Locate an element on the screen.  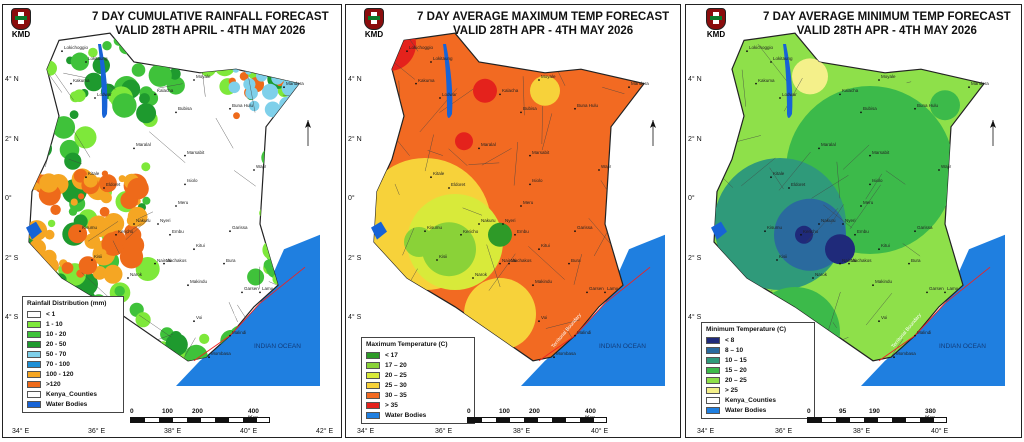
indian-ocean is located at coordinates (933, 310).